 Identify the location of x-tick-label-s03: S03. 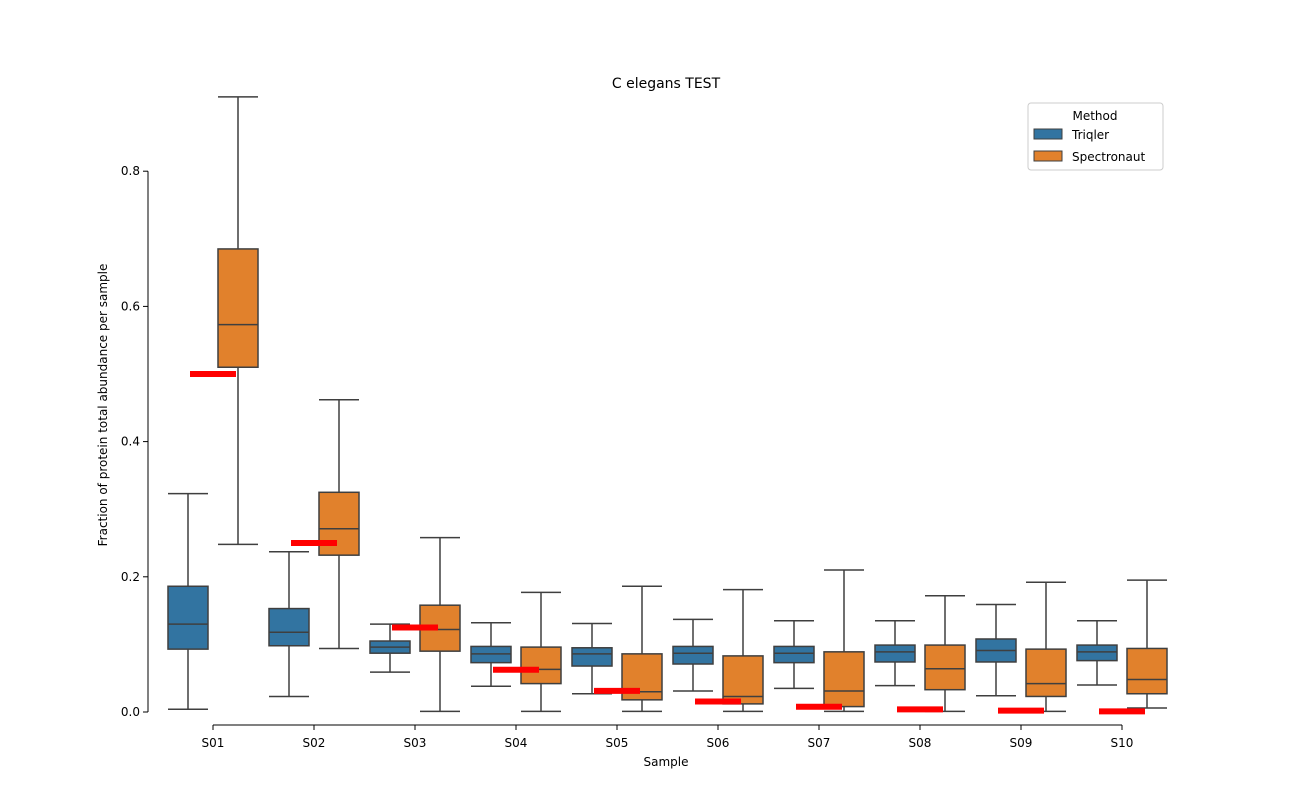
(415, 743).